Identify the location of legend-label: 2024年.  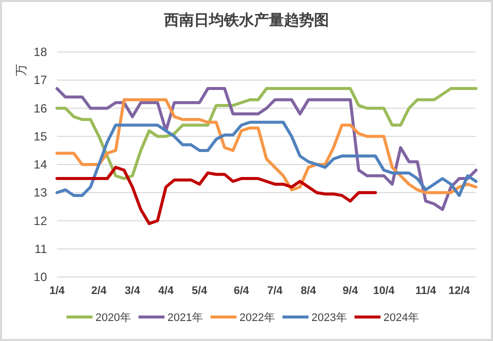
(401, 318).